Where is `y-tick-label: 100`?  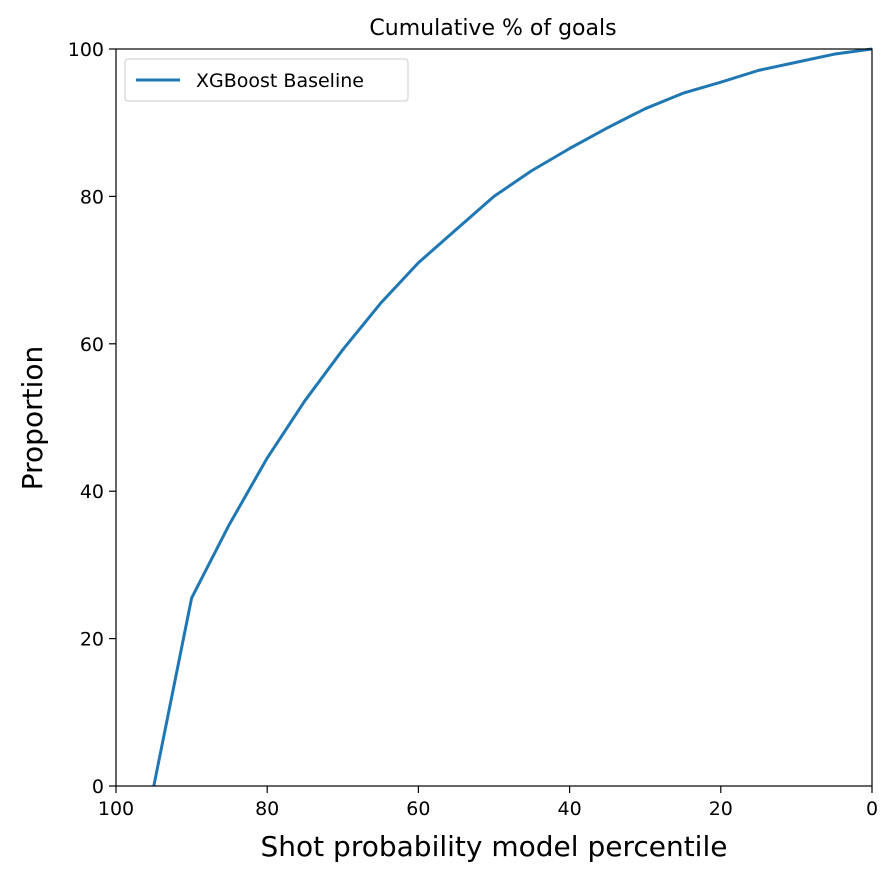 y-tick-label: 100 is located at coordinates (86, 50).